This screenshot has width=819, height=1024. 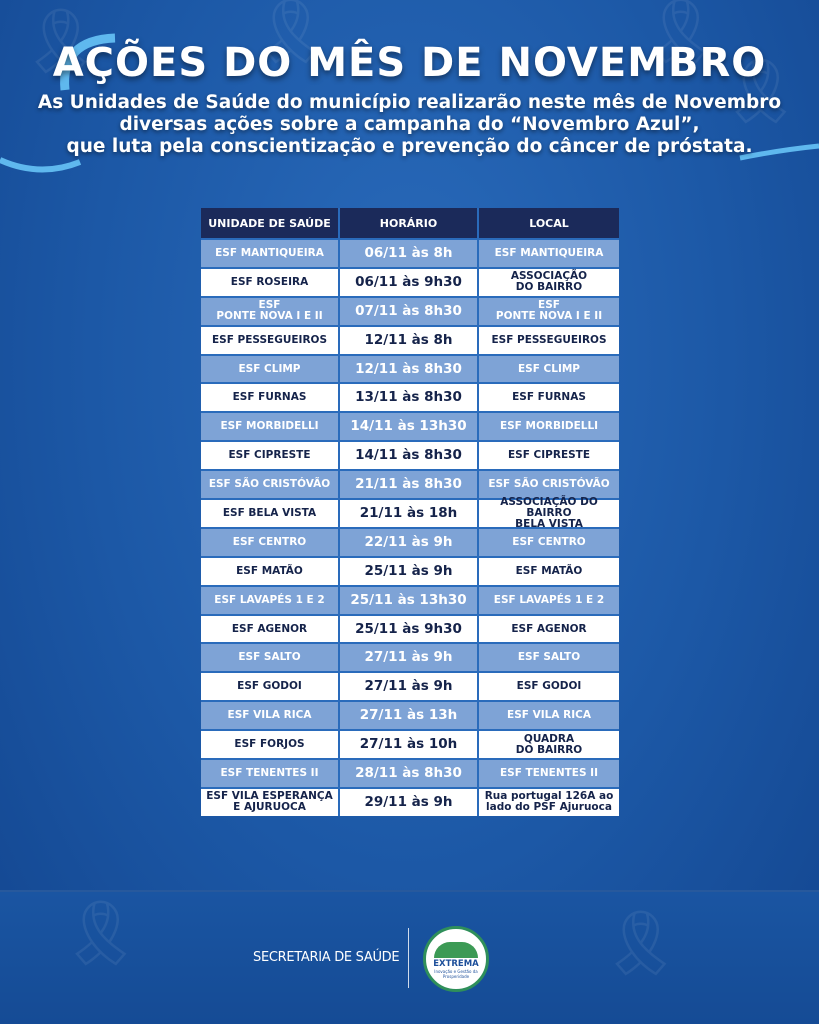 What do you see at coordinates (456, 973) in the screenshot?
I see `logo-tagline: Inovação e Gestão da Prosperidade` at bounding box center [456, 973].